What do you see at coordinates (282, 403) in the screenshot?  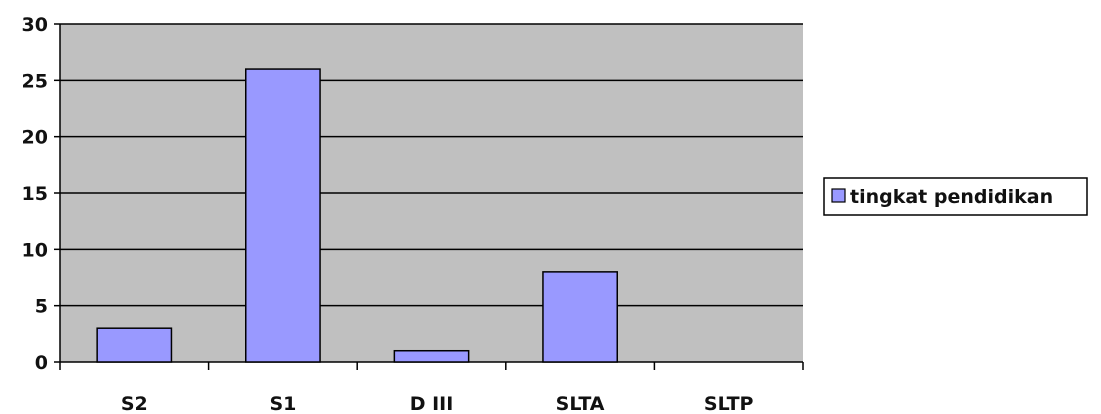 I see `x-tick-label: S1` at bounding box center [282, 403].